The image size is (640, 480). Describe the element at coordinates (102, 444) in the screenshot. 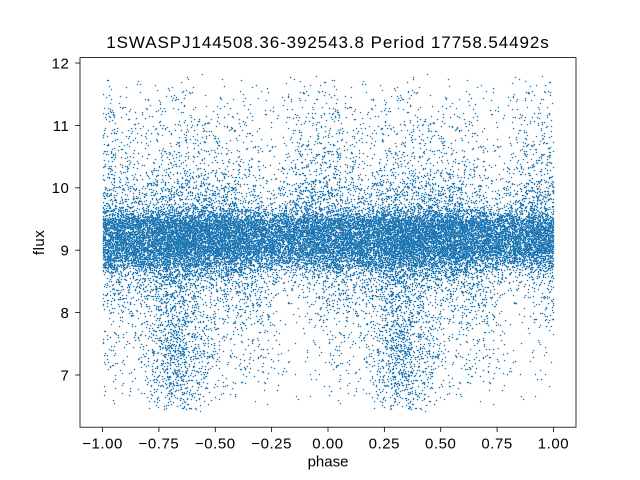

I see `svg-text: −1.00` at that location.